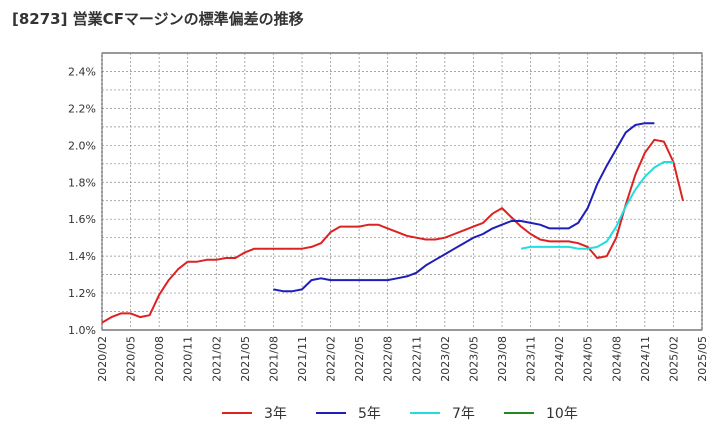 This screenshot has height=440, width=720. What do you see at coordinates (158, 19) in the screenshot?
I see `chart-title: [8273] 営業CFマージンの標準偏差の推移` at bounding box center [158, 19].